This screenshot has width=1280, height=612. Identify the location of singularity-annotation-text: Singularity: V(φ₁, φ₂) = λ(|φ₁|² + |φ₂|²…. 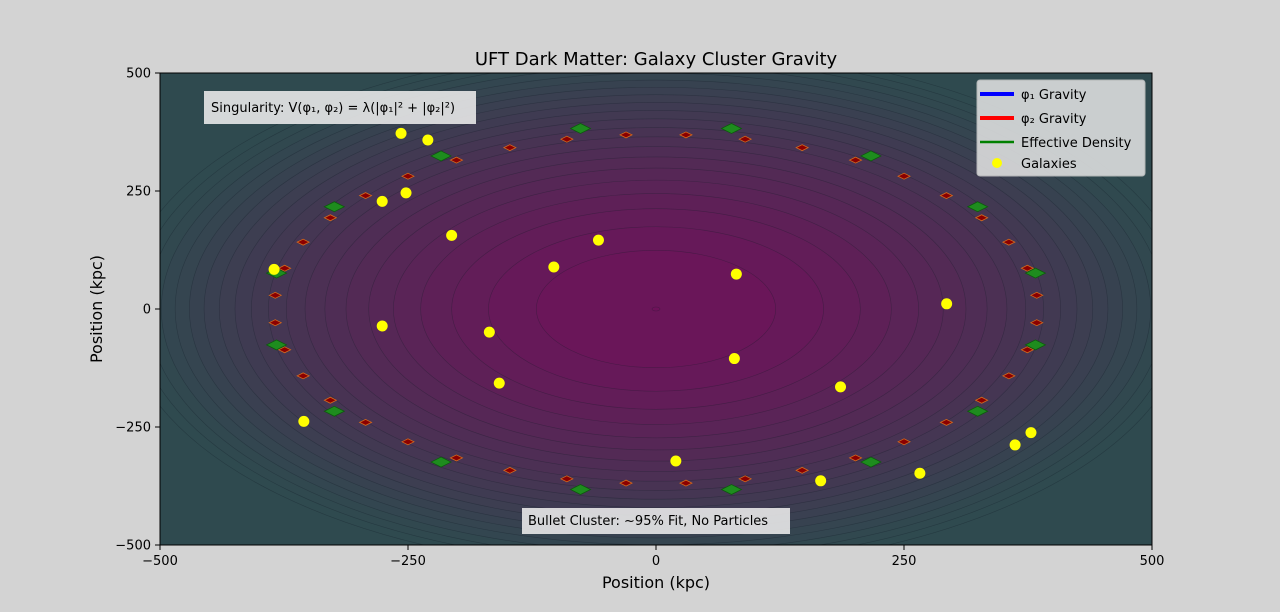
(333, 108).